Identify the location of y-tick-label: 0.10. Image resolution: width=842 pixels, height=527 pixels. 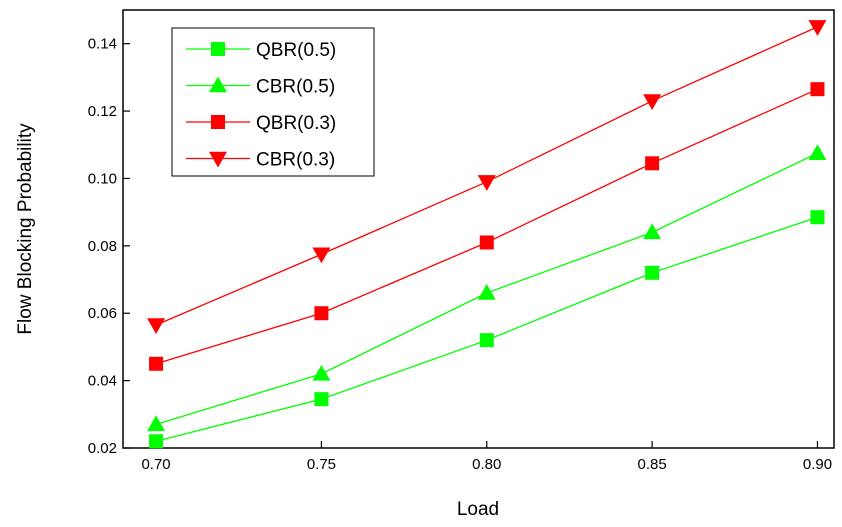
(102, 178).